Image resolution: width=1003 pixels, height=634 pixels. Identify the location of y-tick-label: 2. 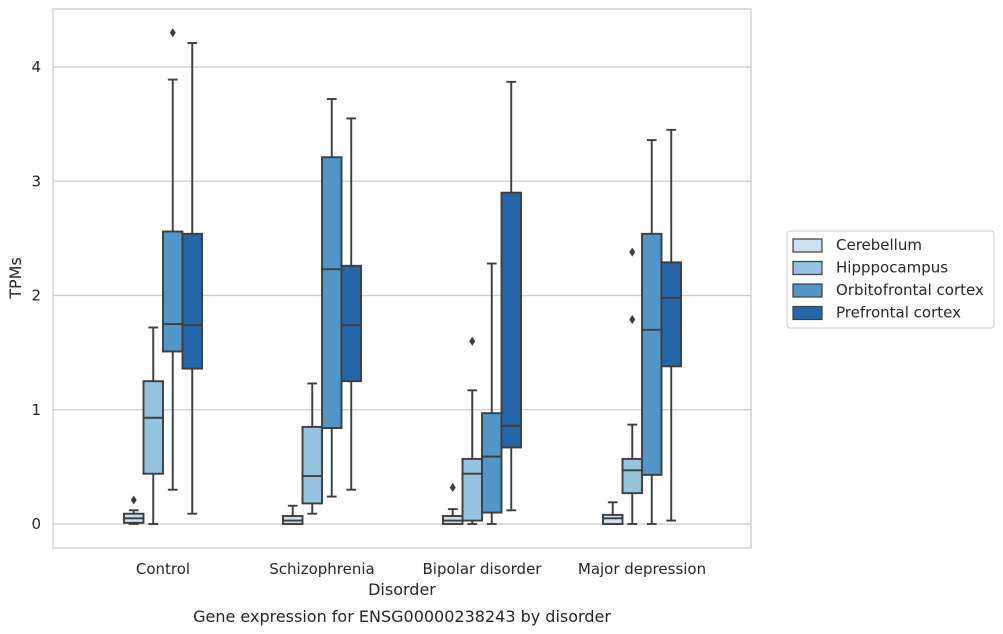
(36, 296).